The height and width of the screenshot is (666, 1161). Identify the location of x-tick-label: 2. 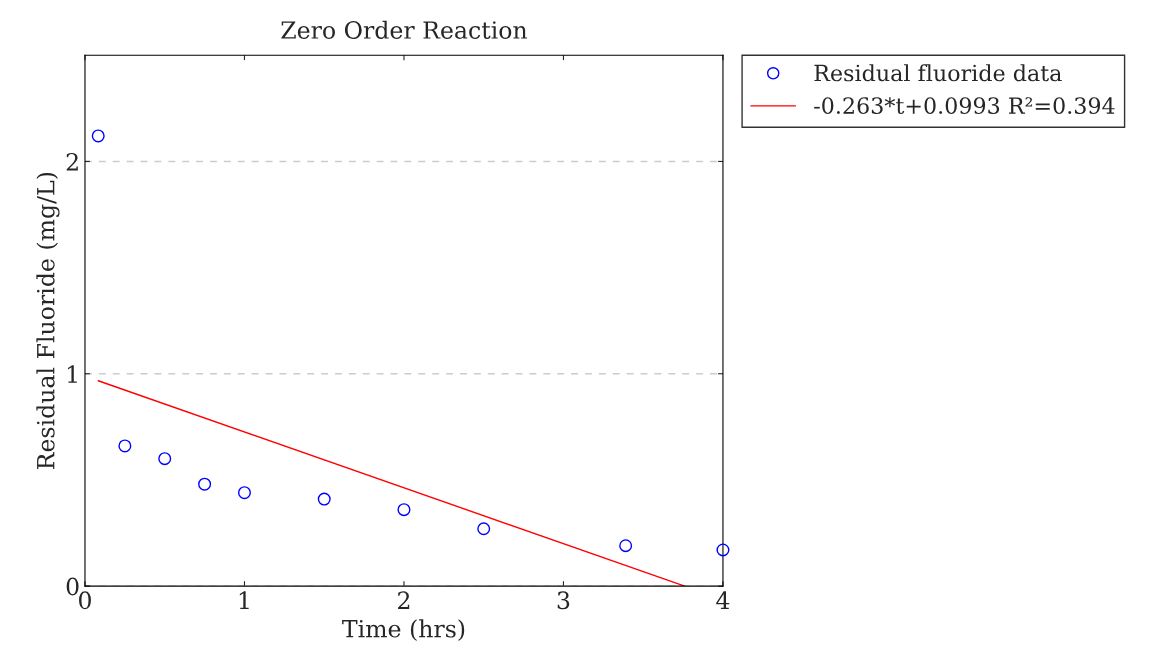
(404, 600).